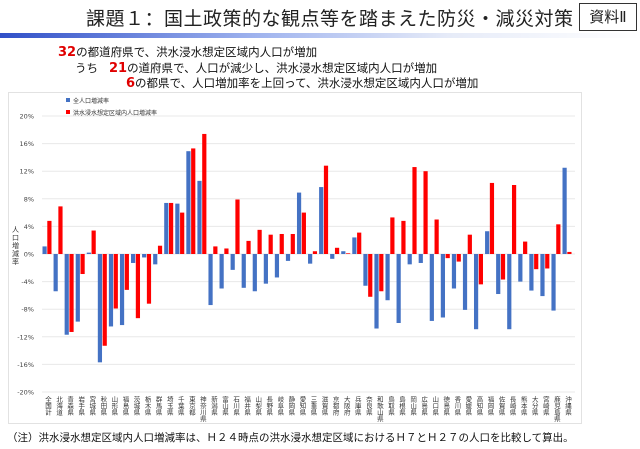 This screenshot has height=449, width=640. Describe the element at coordinates (27, 144) in the screenshot. I see `y-tick-label: 16%` at that location.